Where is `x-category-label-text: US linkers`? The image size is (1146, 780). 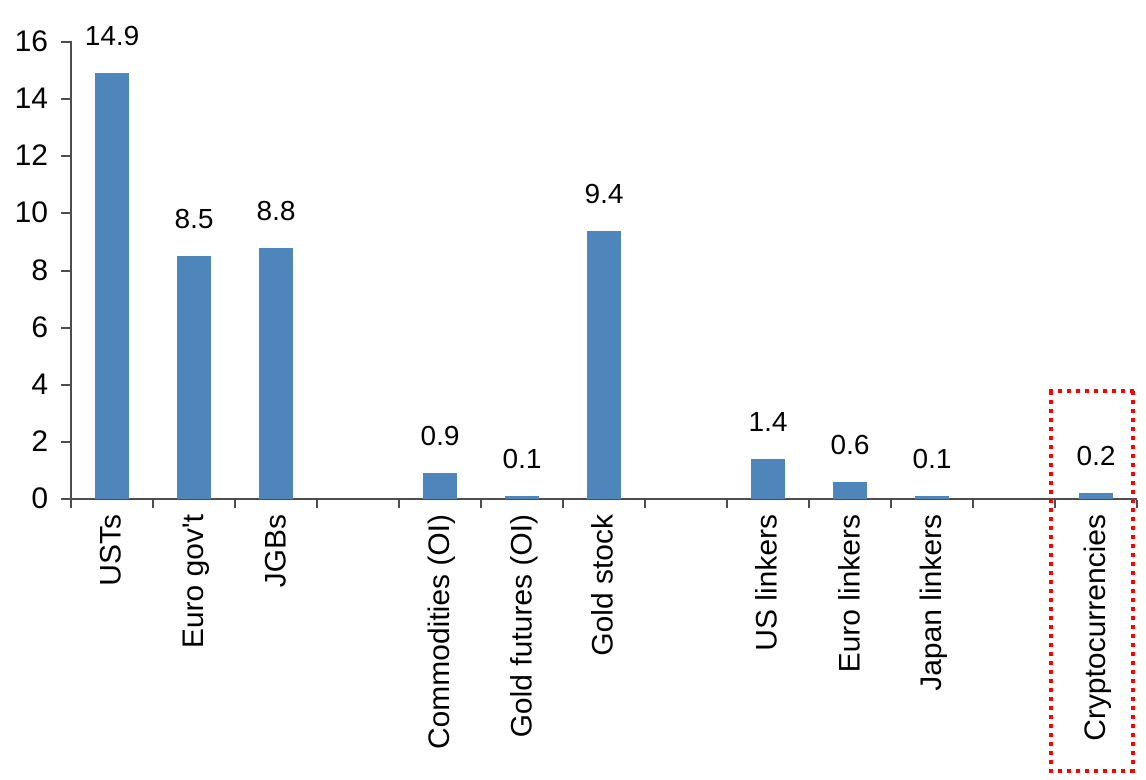 x-category-label-text: US linkers is located at coordinates (767, 582).